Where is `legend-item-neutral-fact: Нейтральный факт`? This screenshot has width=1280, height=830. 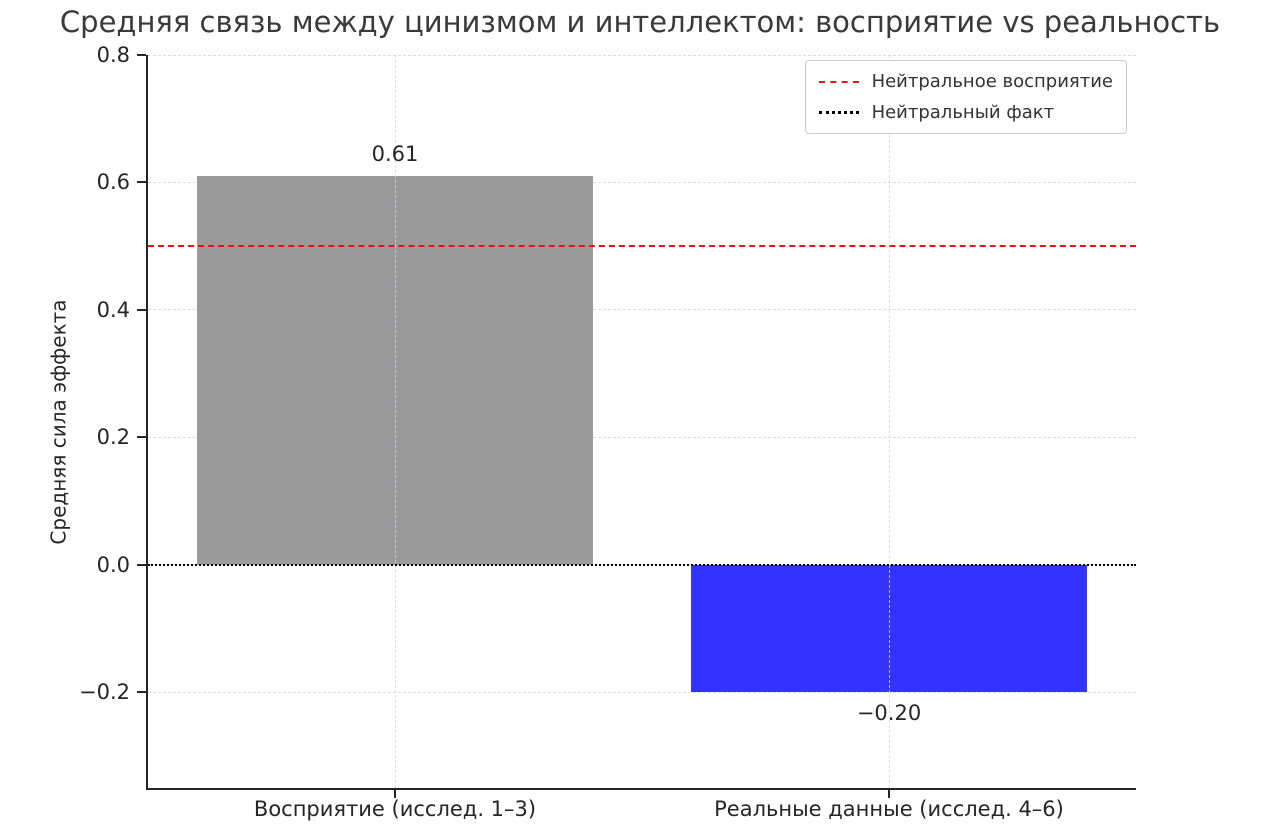 legend-item-neutral-fact: Нейтральный факт is located at coordinates (965, 112).